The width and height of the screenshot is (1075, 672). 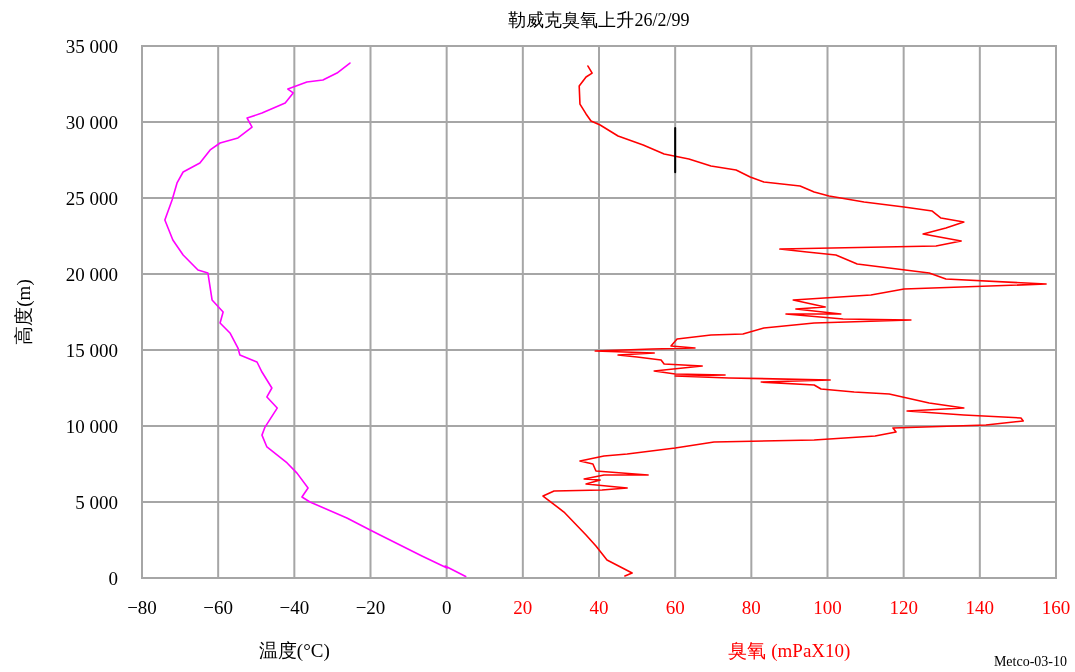 I want to click on y-tick-label: 15 000, so click(x=91, y=350).